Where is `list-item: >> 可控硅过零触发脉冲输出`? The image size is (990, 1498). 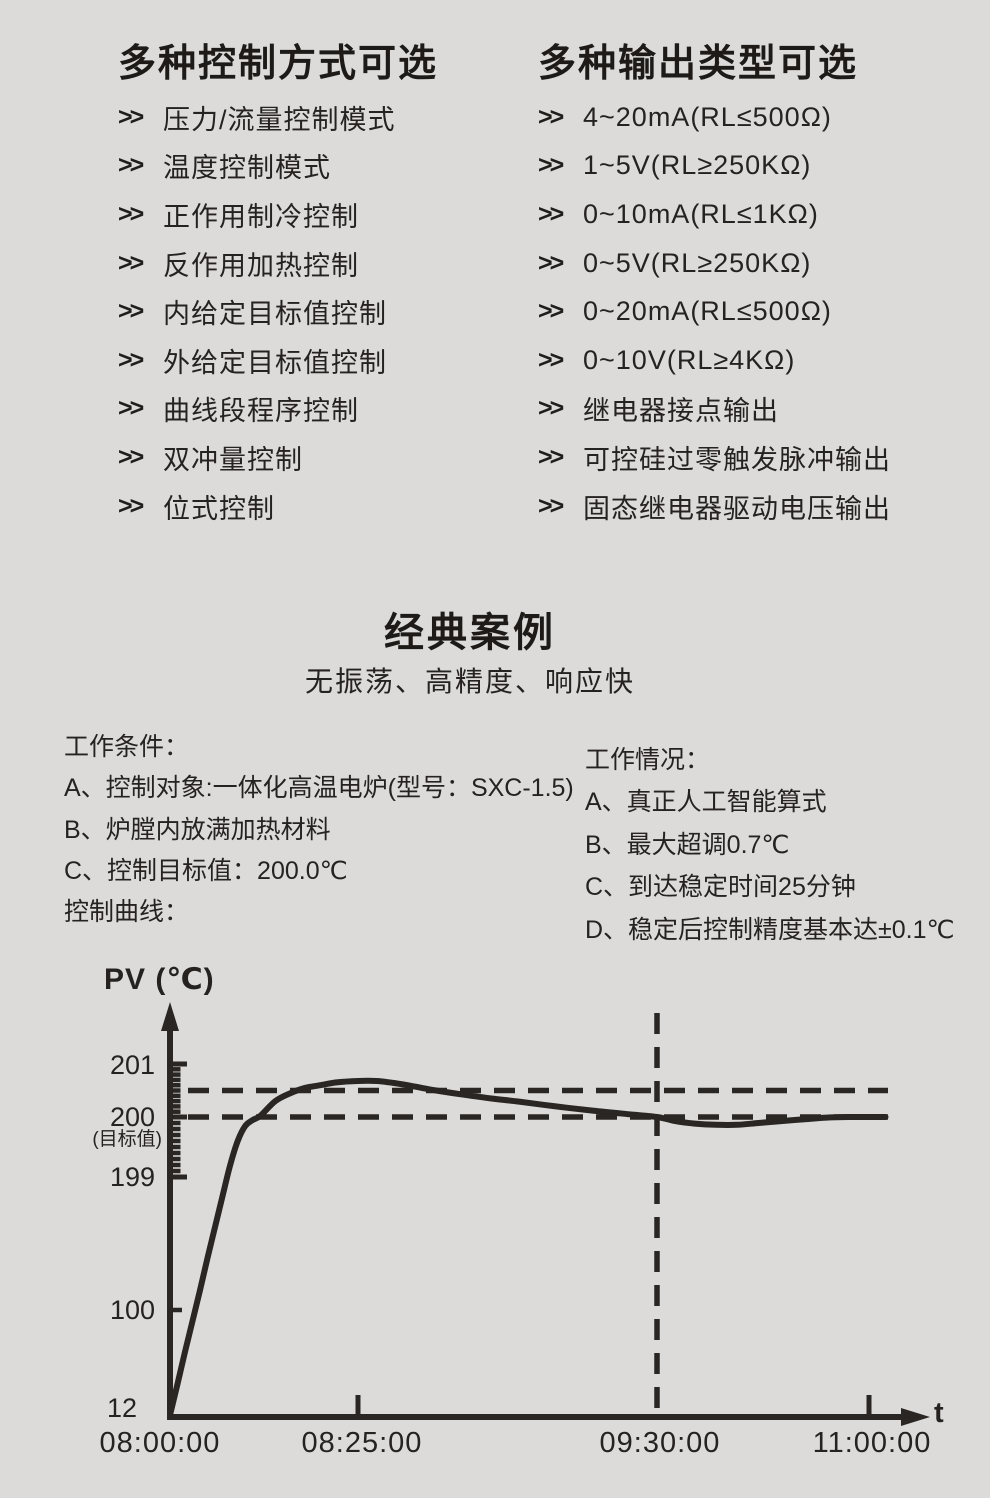 list-item: >> 可控硅过零触发脉冲输出 is located at coordinates (714, 457).